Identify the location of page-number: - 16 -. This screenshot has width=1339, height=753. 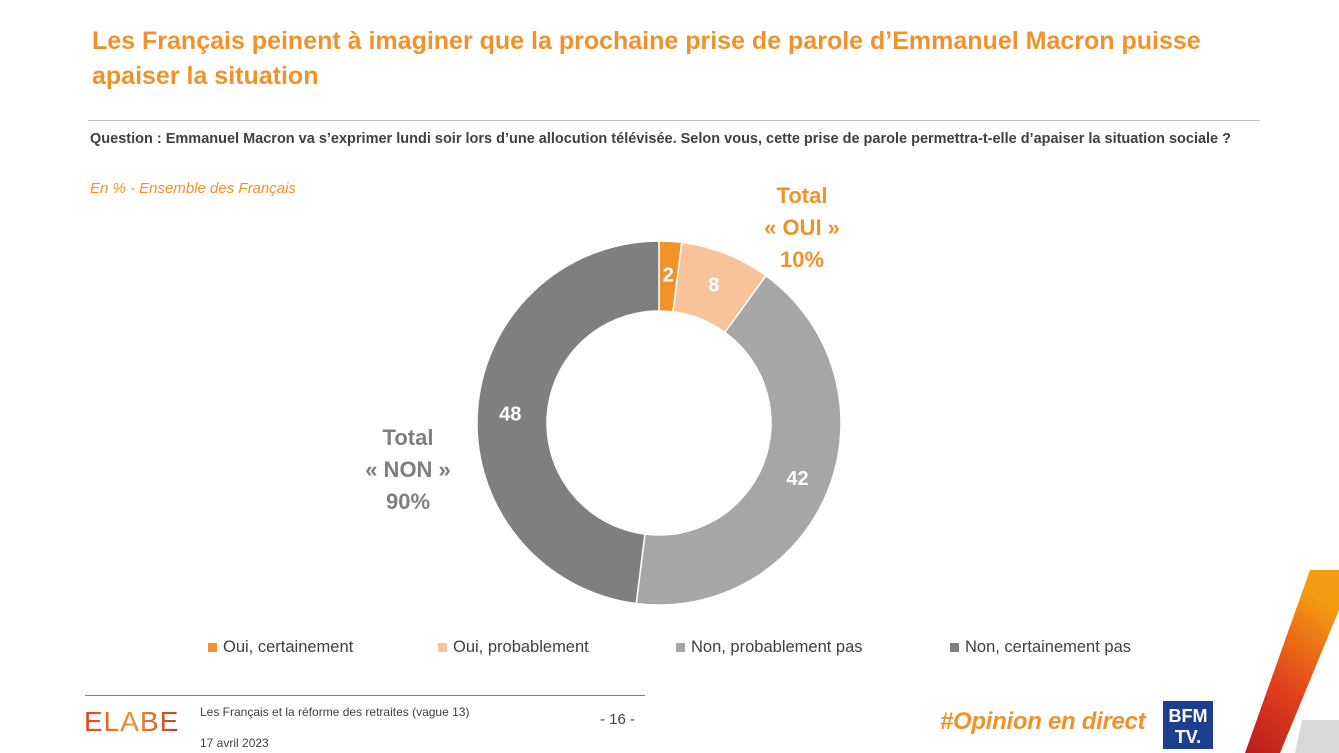
(618, 719).